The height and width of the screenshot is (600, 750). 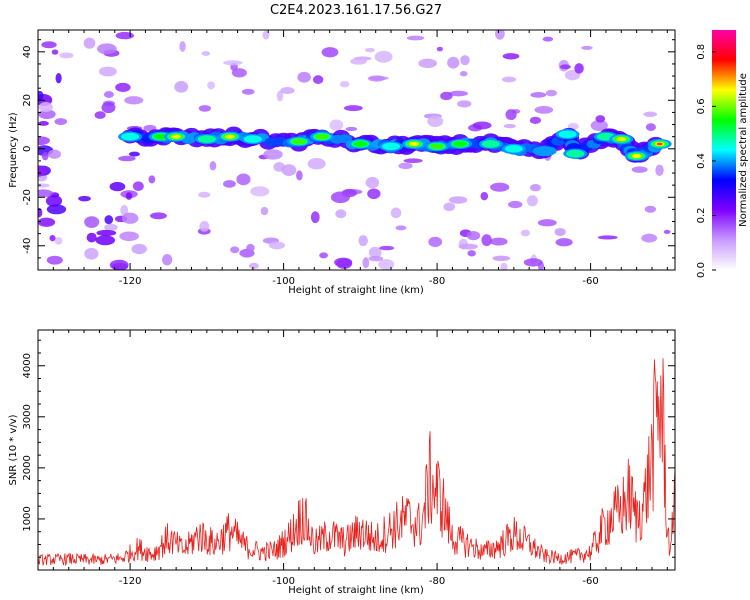 I want to click on colorbar-tick-label: 0.8, so click(x=701, y=52).